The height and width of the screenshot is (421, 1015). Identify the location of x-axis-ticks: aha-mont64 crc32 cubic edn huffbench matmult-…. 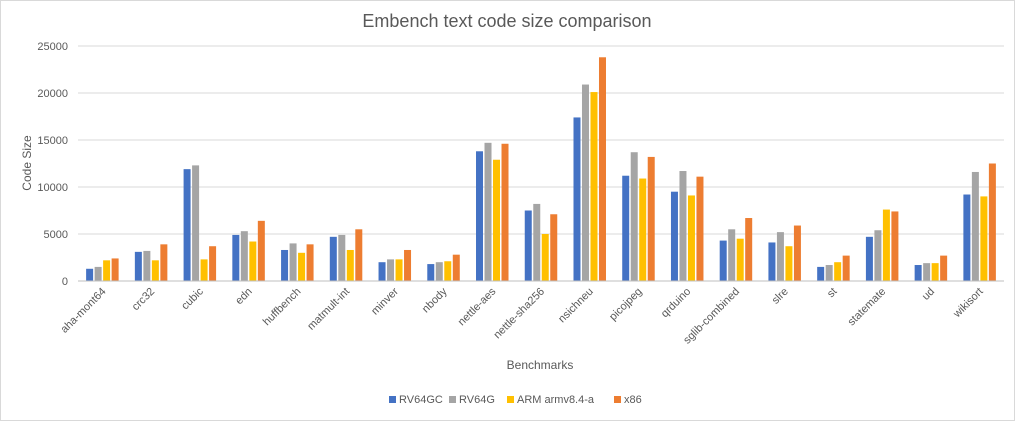
(522, 315).